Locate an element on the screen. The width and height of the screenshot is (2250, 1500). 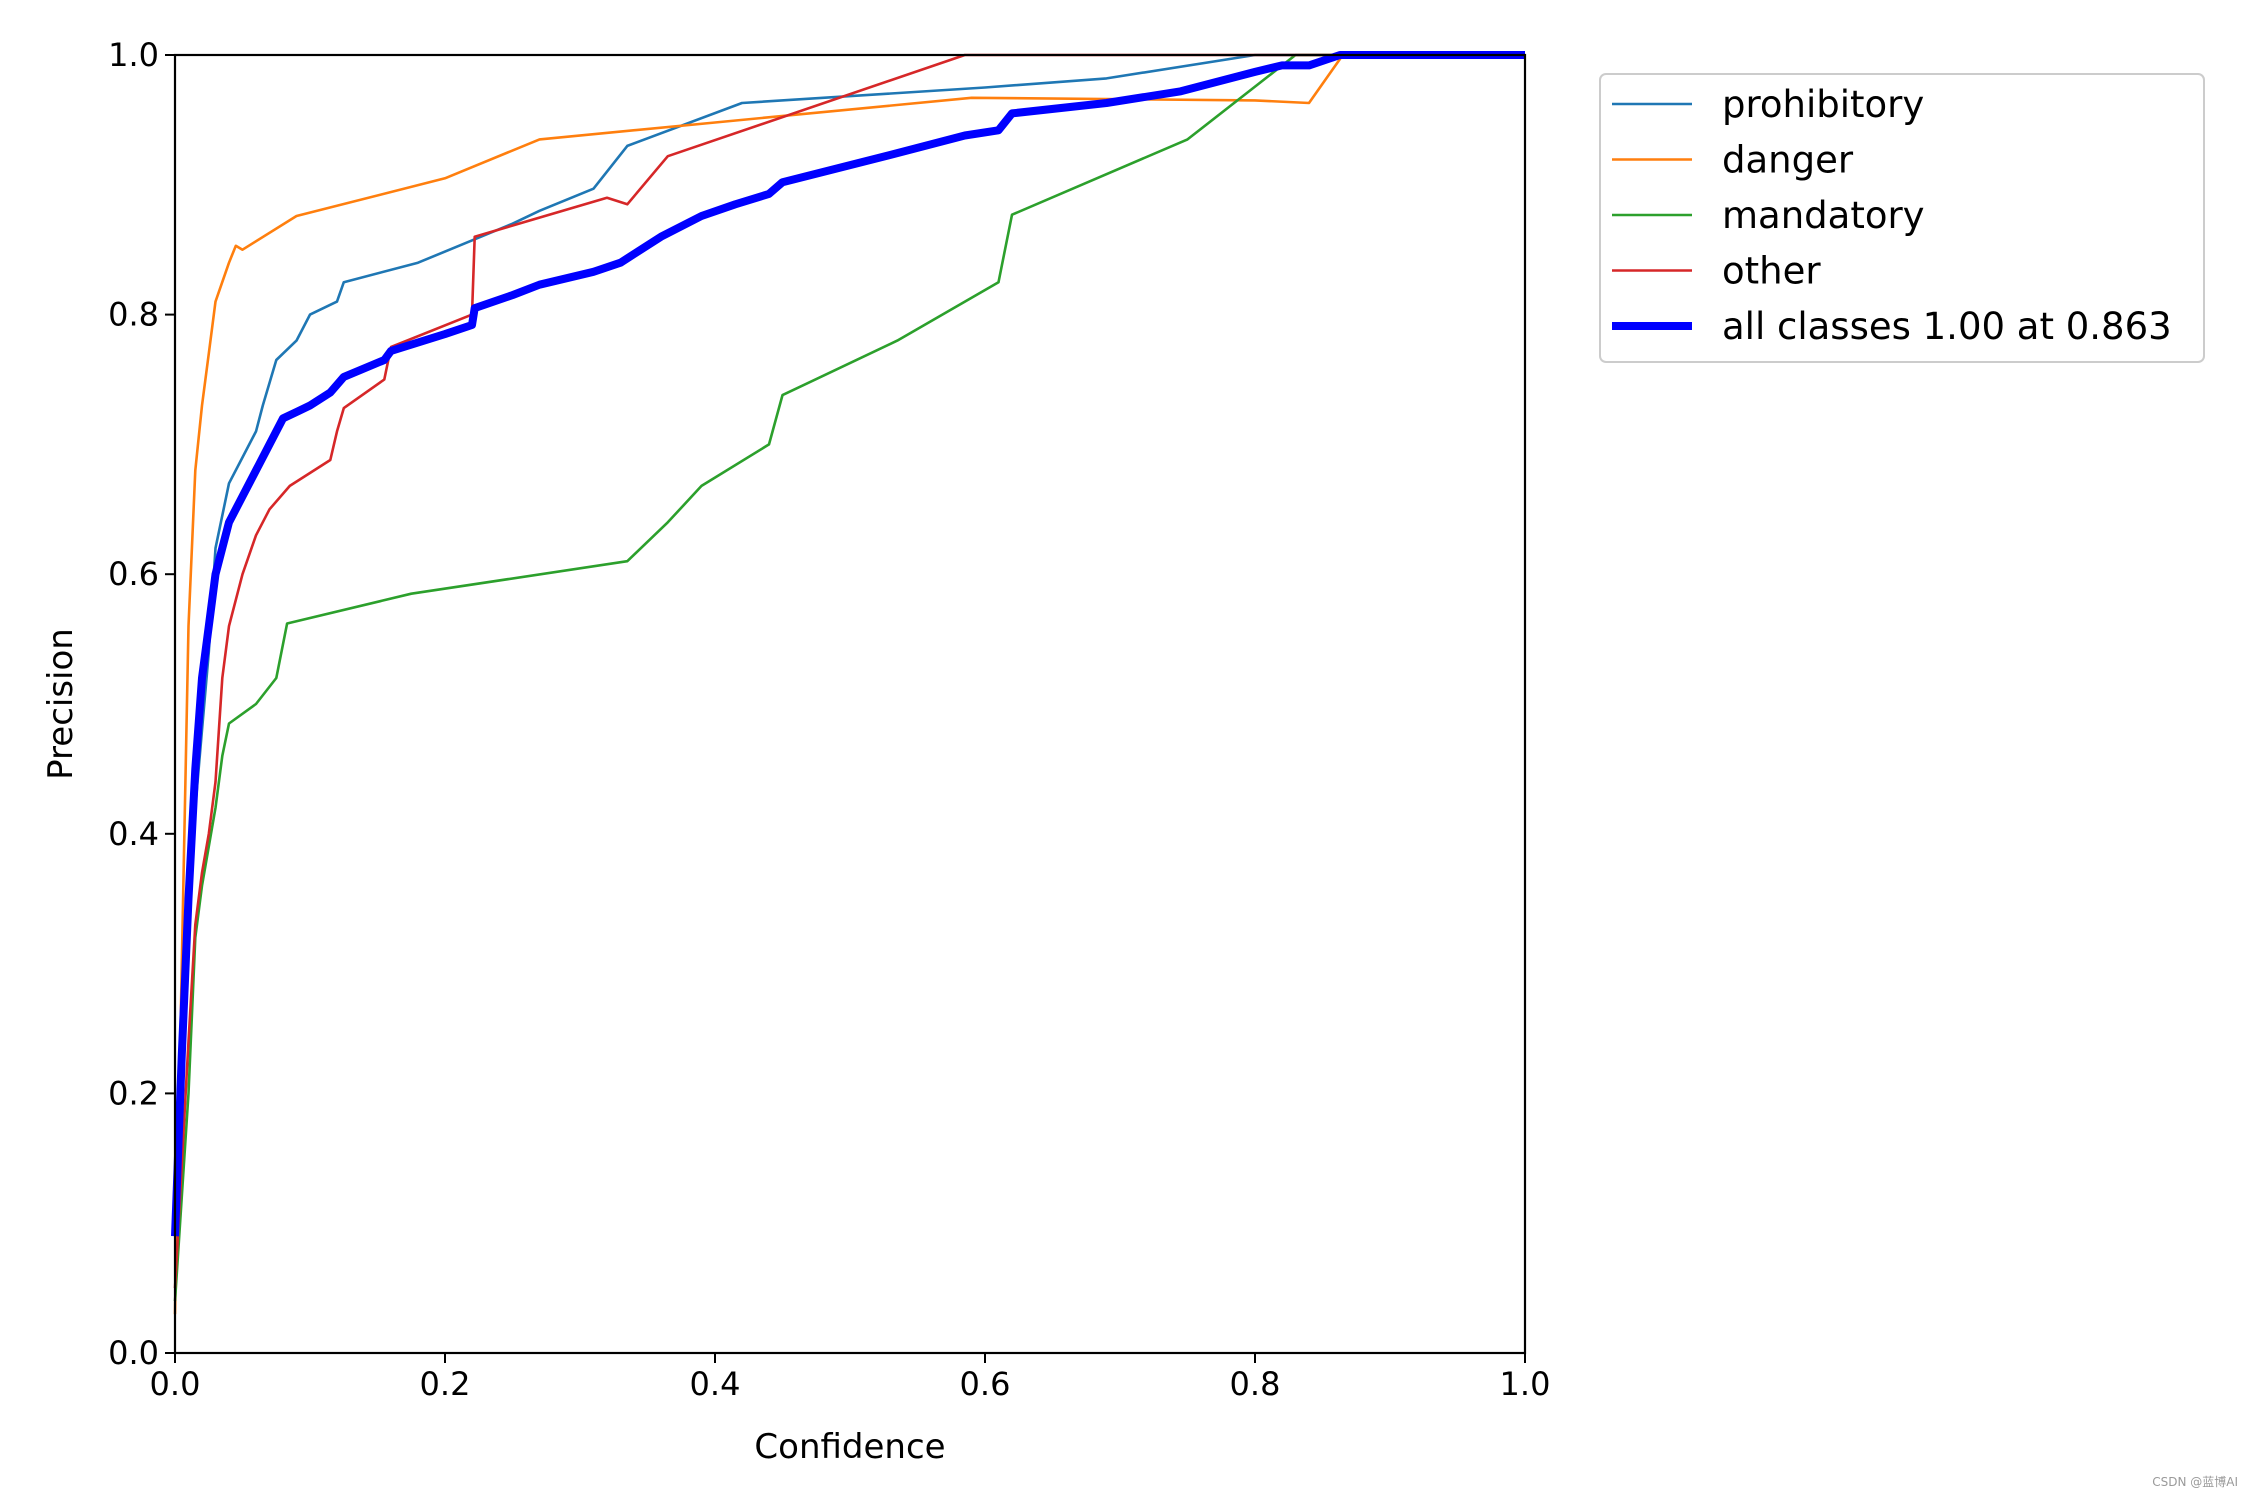
x-axis-label: Confidence is located at coordinates (849, 1447).